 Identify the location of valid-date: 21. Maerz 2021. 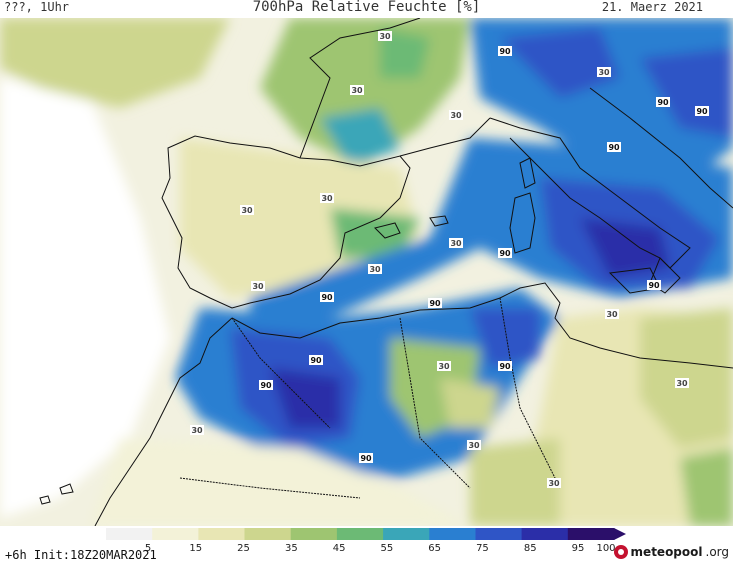
(652, 7).